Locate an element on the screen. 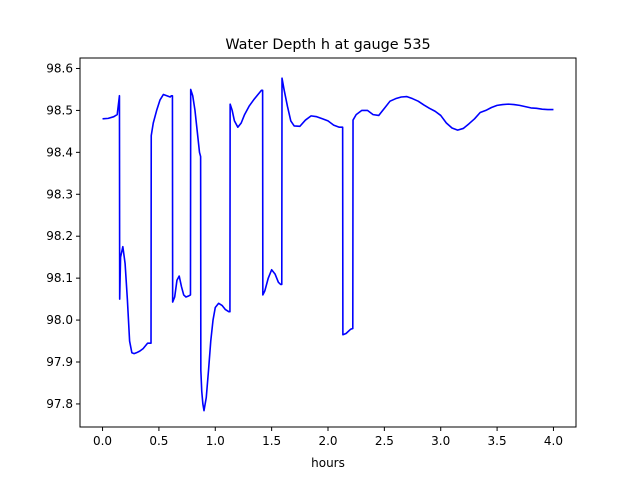 The height and width of the screenshot is (480, 640). x-tick-label: 4.0 is located at coordinates (553, 441).